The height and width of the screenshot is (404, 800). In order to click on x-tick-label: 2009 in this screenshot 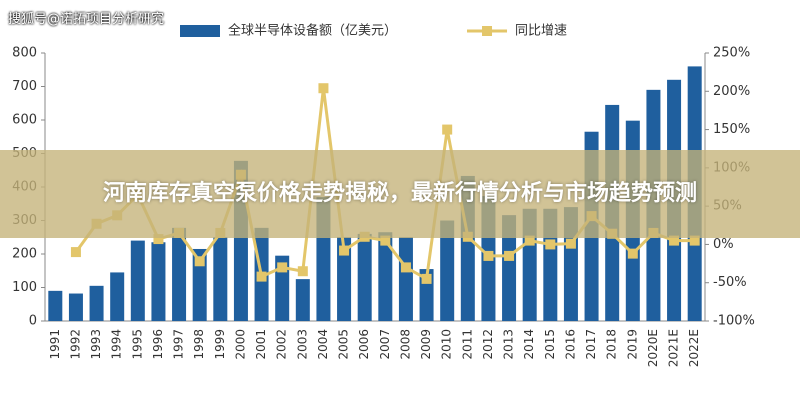, I will do `click(426, 344)`.